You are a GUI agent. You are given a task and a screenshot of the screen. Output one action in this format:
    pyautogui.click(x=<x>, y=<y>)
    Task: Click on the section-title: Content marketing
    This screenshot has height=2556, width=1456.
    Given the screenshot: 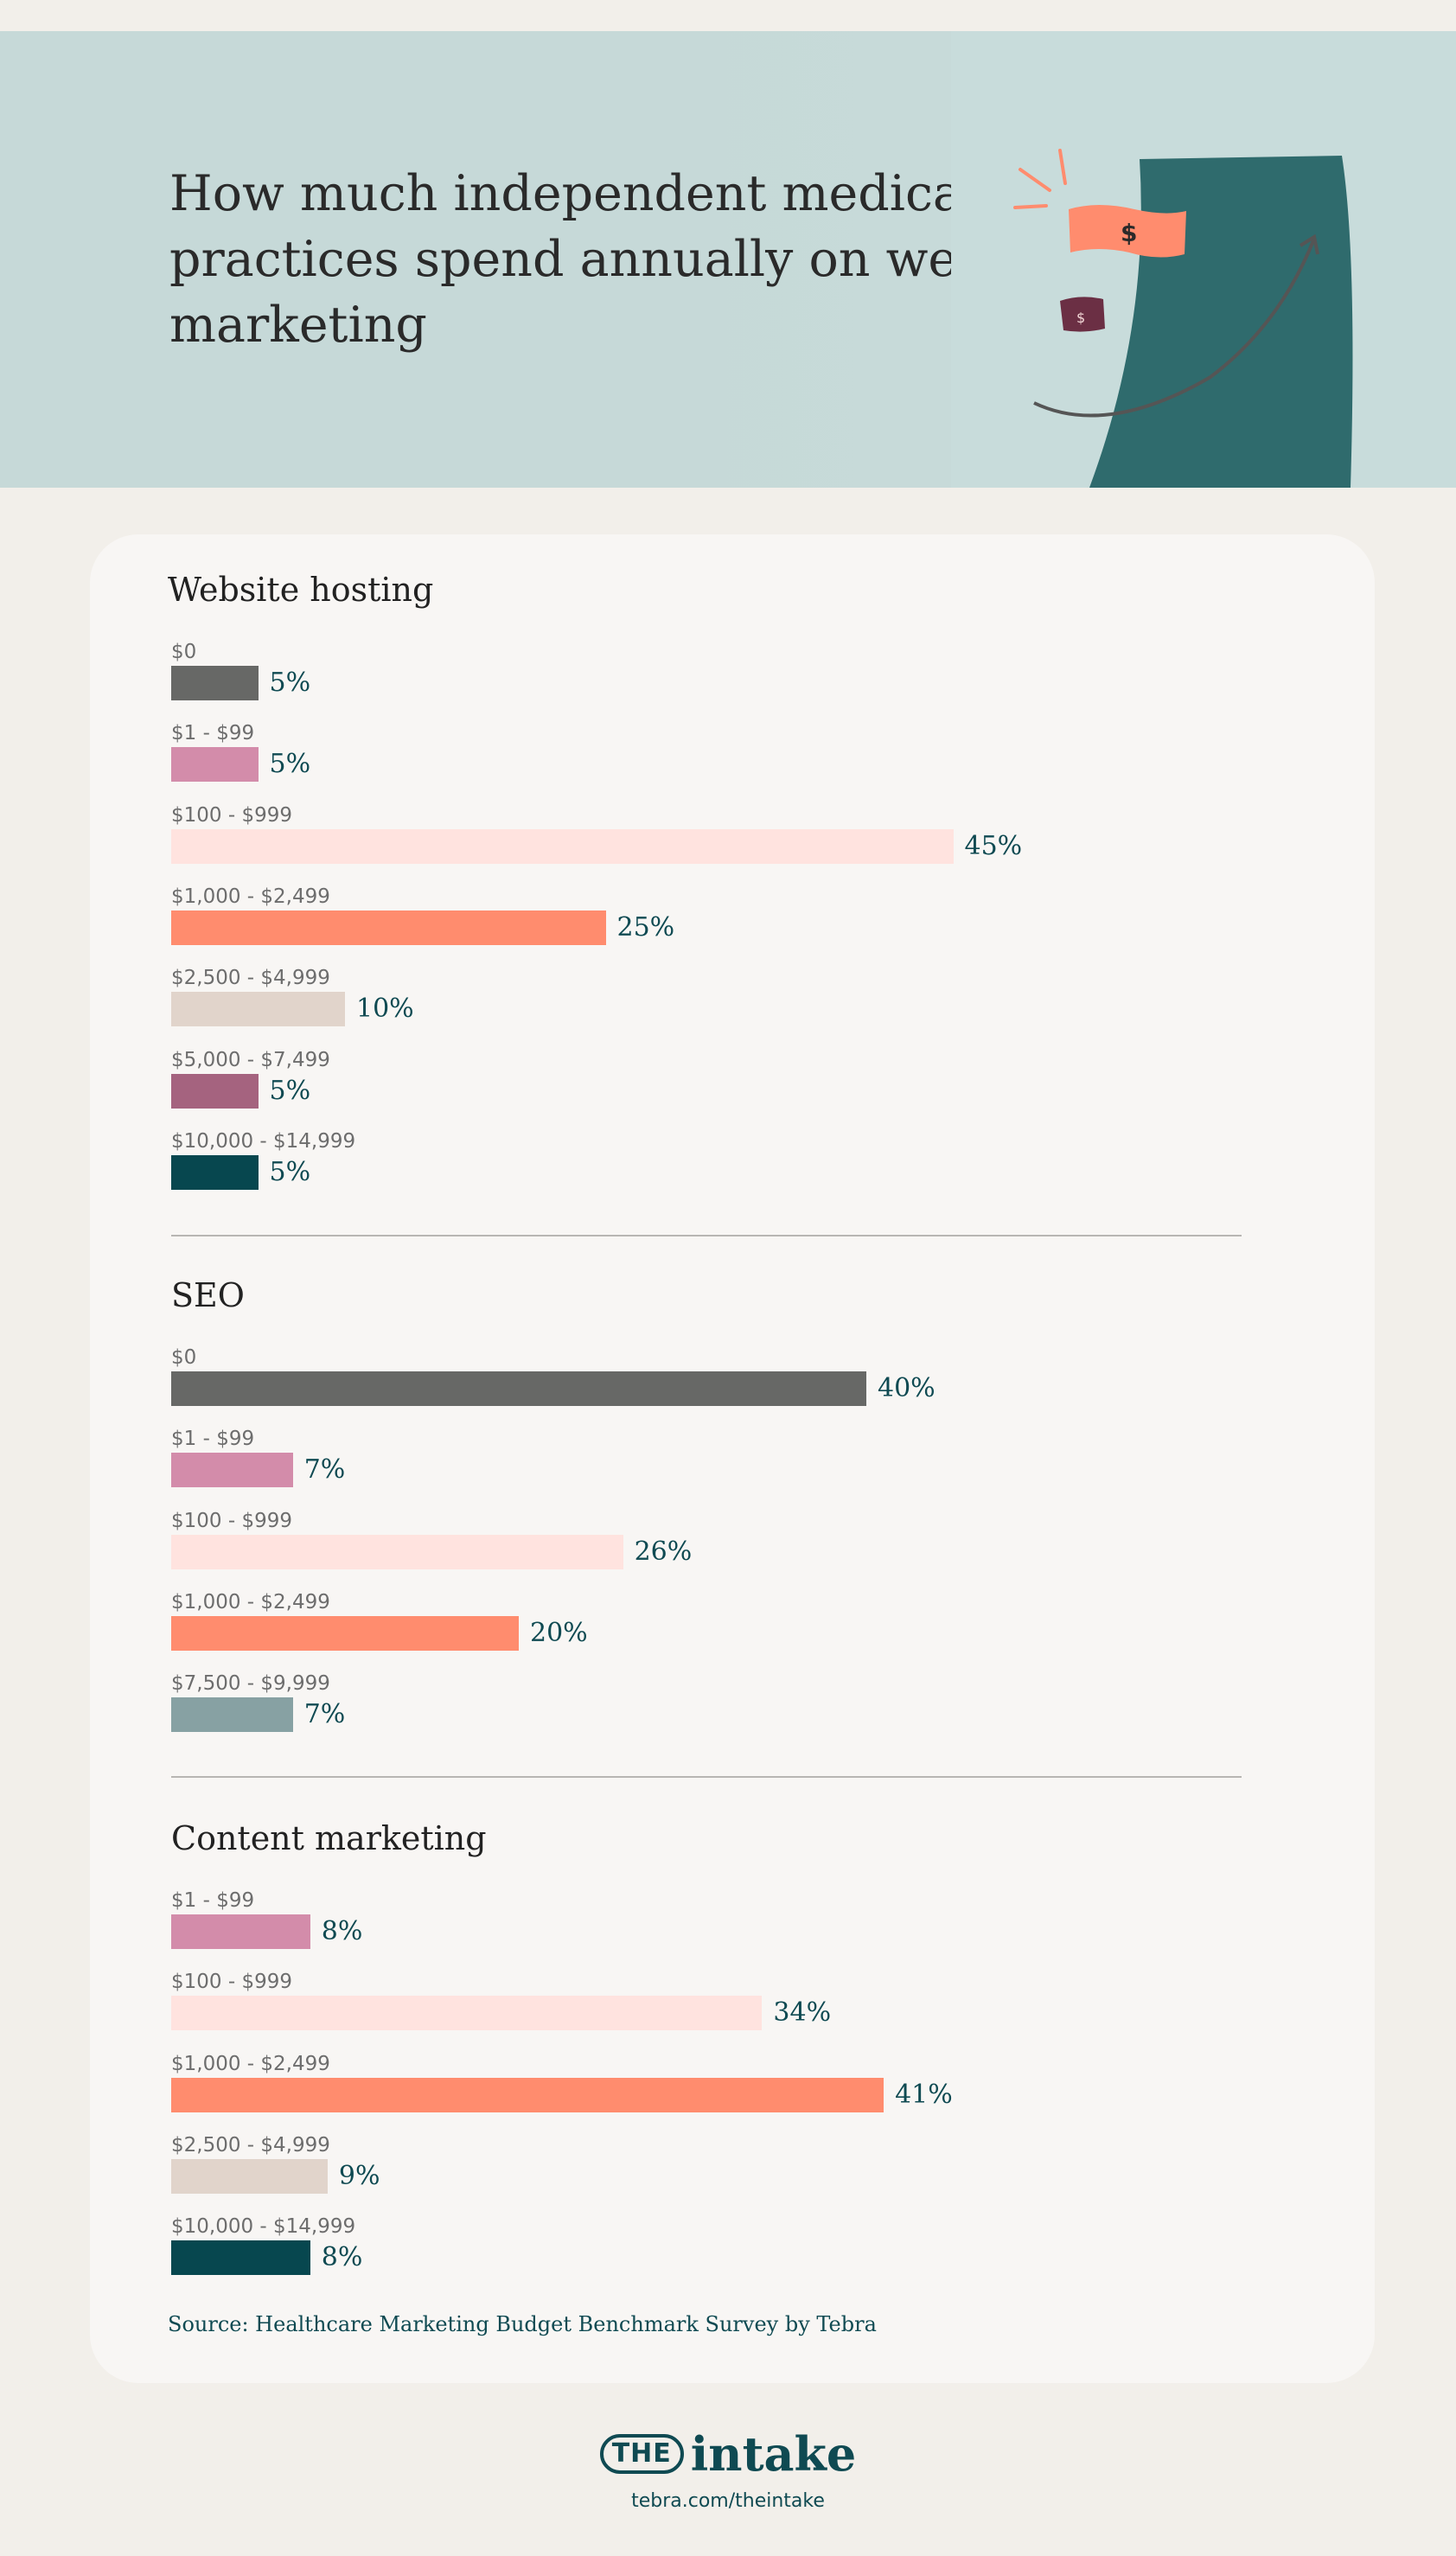 What is the action you would take?
    pyautogui.click(x=329, y=1838)
    